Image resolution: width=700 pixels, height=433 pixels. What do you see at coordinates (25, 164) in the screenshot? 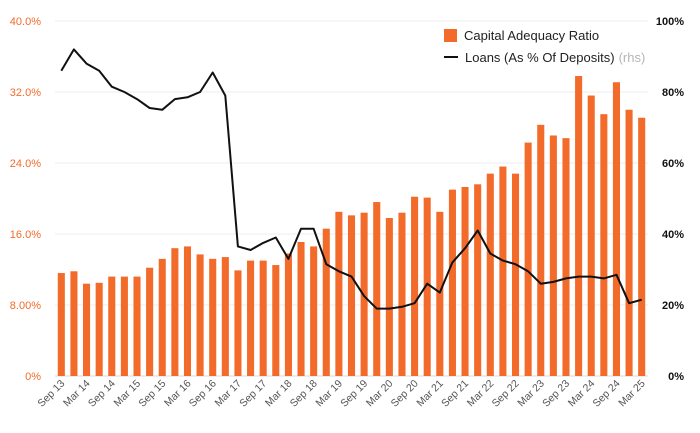
I see `y-left-tick-label: 24.0%` at bounding box center [25, 164].